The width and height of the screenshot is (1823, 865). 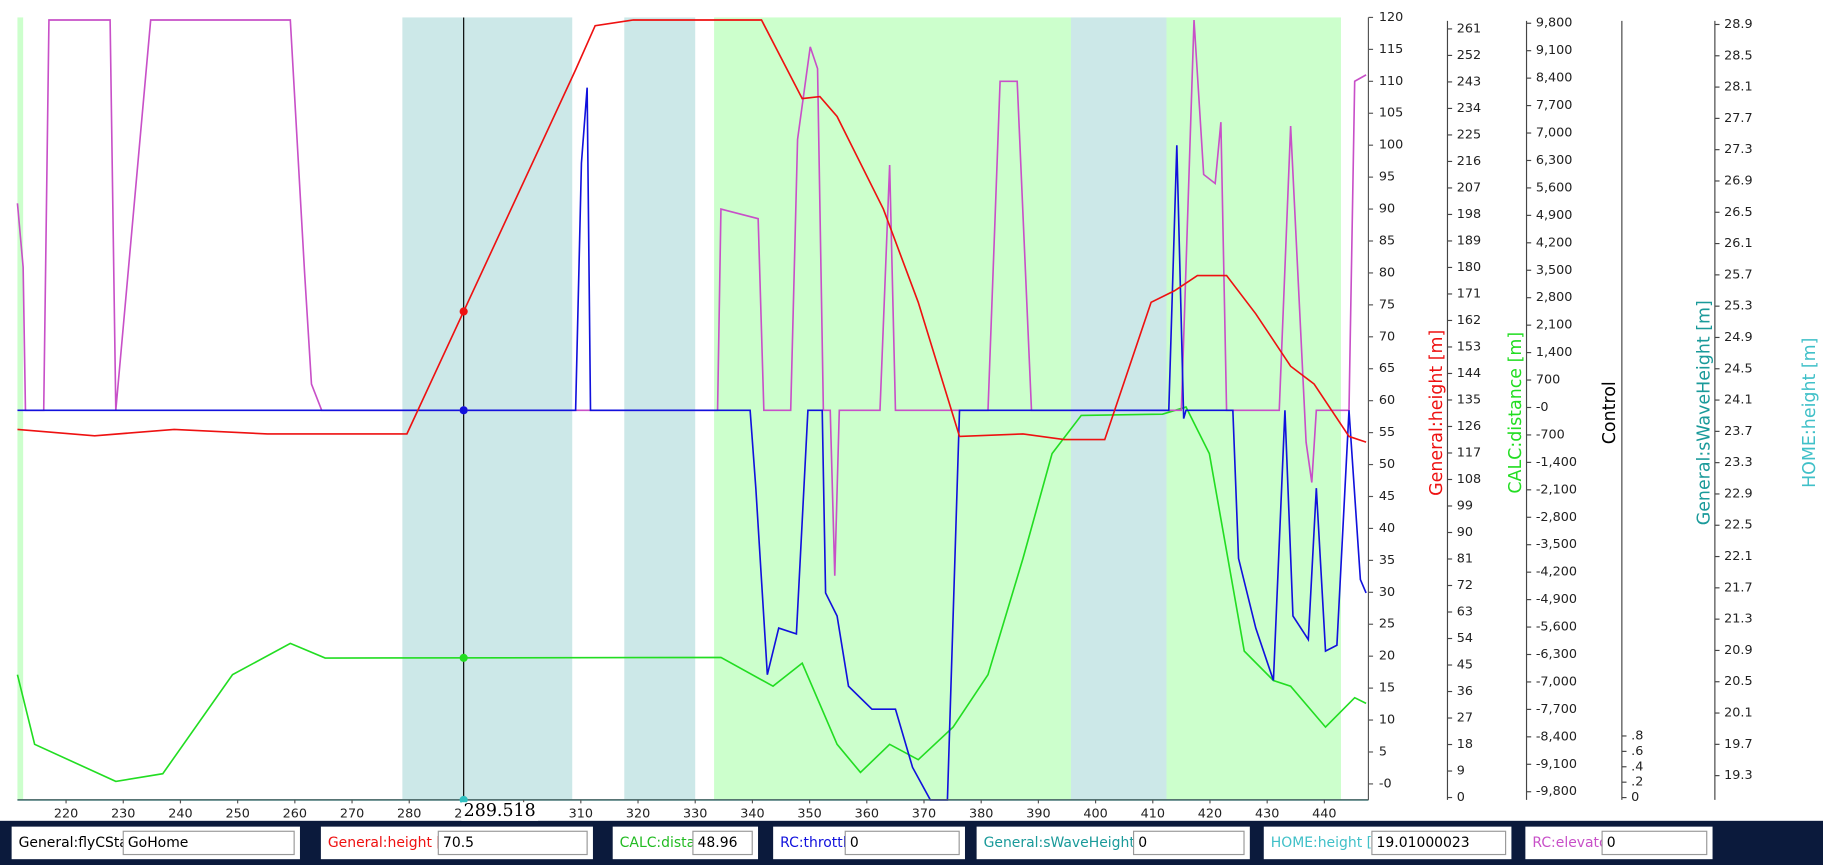 What do you see at coordinates (1324, 813) in the screenshot?
I see `x-tick-label: 440` at bounding box center [1324, 813].